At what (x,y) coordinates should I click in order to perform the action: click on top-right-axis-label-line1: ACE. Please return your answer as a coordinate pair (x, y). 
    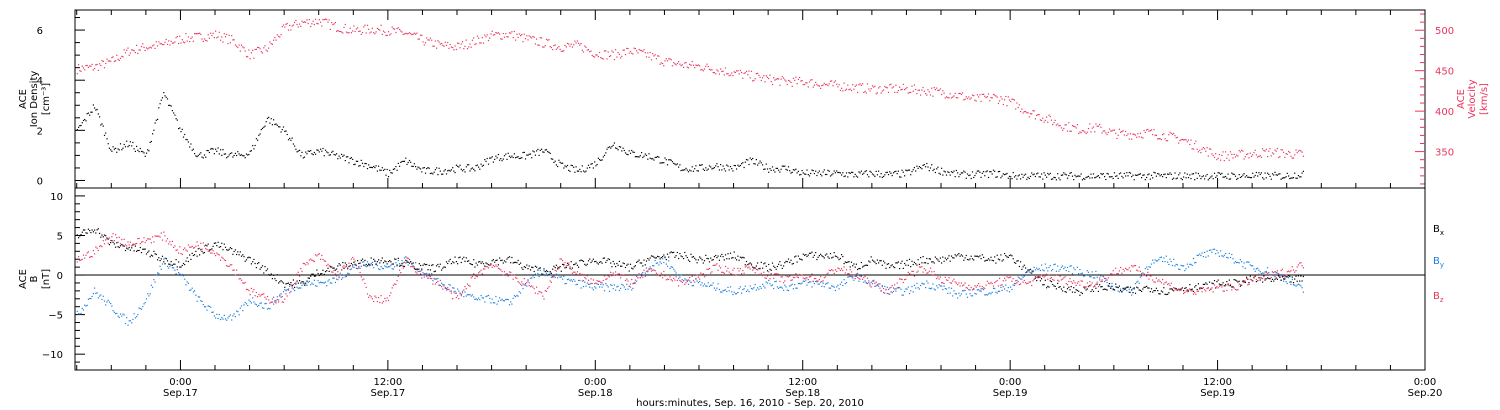
    Looking at the image, I should click on (1461, 99).